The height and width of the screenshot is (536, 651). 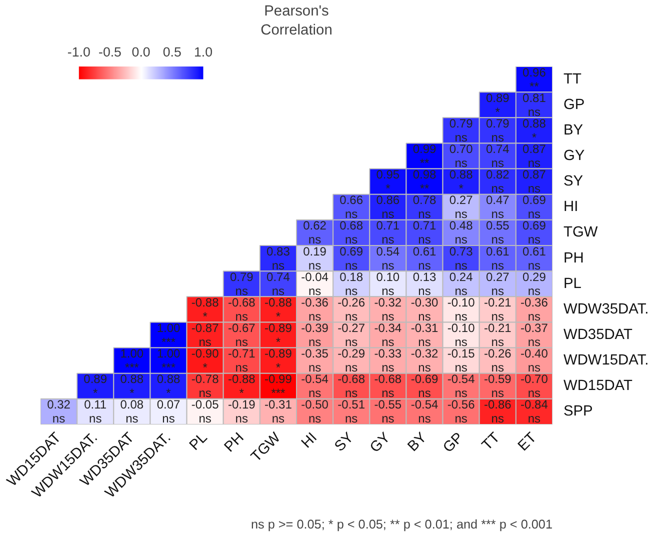 I want to click on y-tick-label: WDW15DAT., so click(x=606, y=360).